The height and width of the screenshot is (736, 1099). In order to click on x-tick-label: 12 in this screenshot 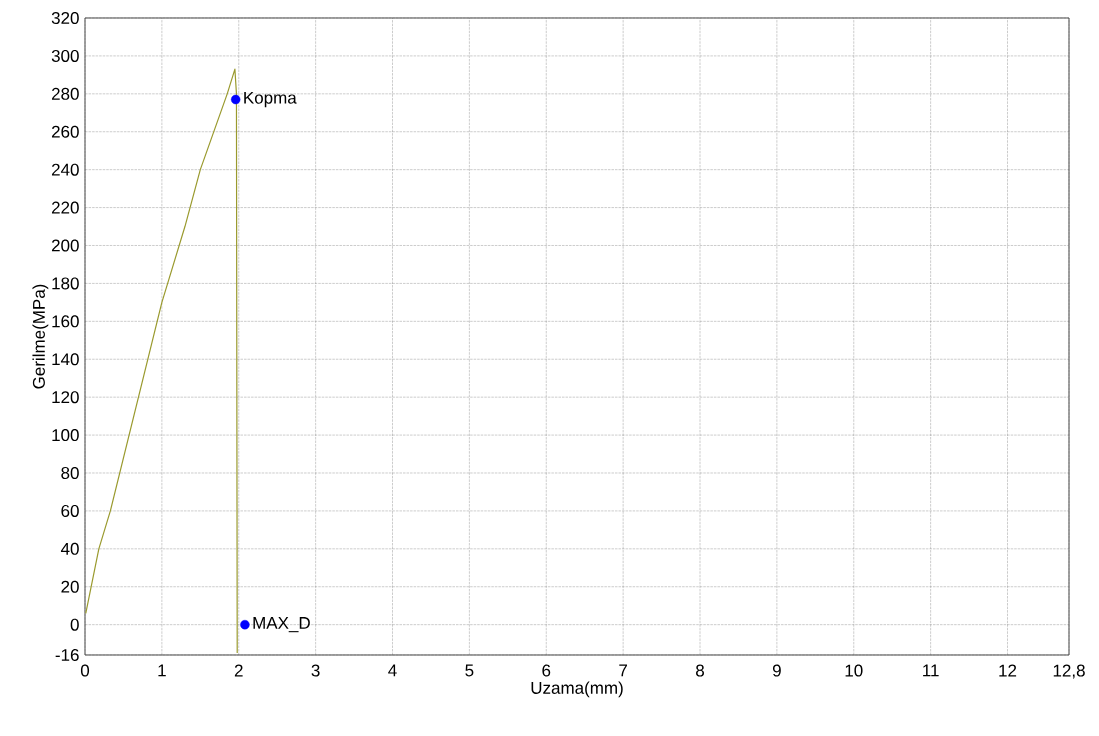, I will do `click(1008, 670)`.